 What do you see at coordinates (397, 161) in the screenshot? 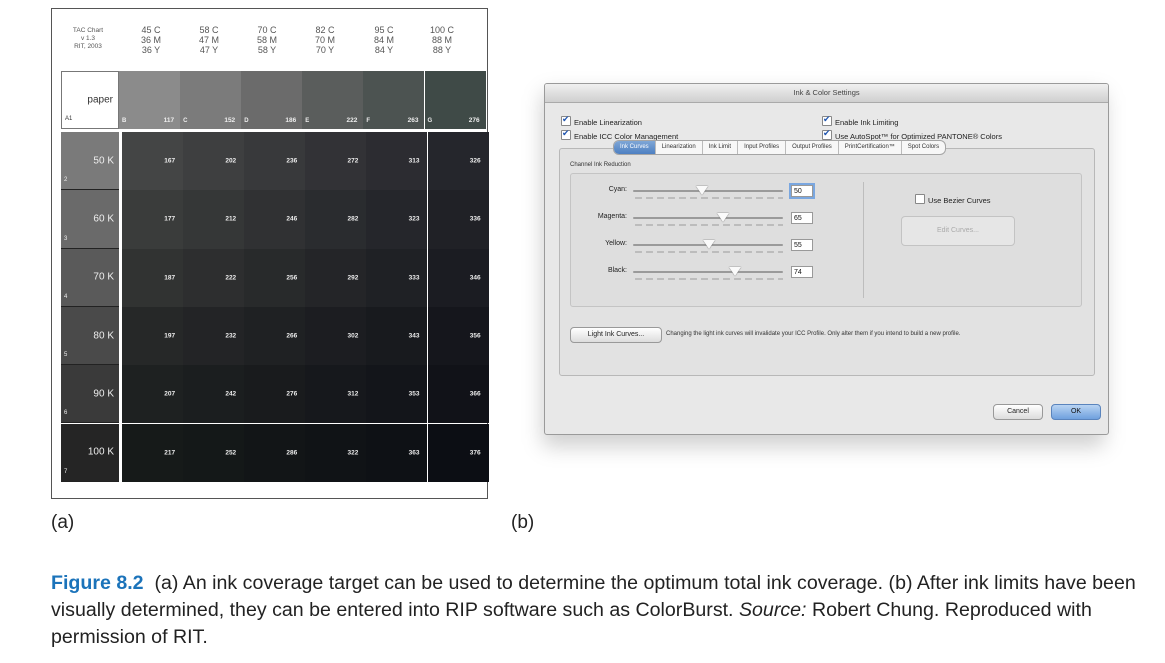
I see `tac-cell: 313` at bounding box center [397, 161].